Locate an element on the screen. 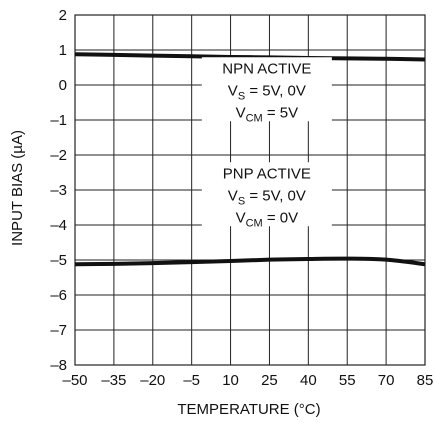 This screenshot has height=423, width=435. x-tick-label: 70 is located at coordinates (386, 380).